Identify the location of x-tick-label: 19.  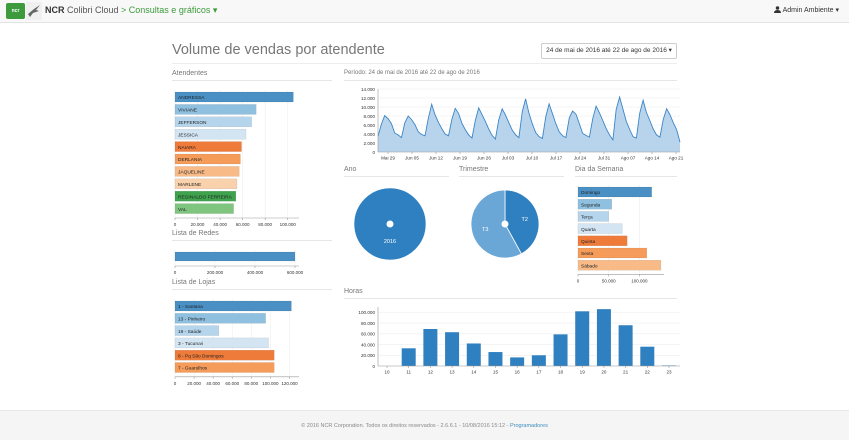
(583, 372).